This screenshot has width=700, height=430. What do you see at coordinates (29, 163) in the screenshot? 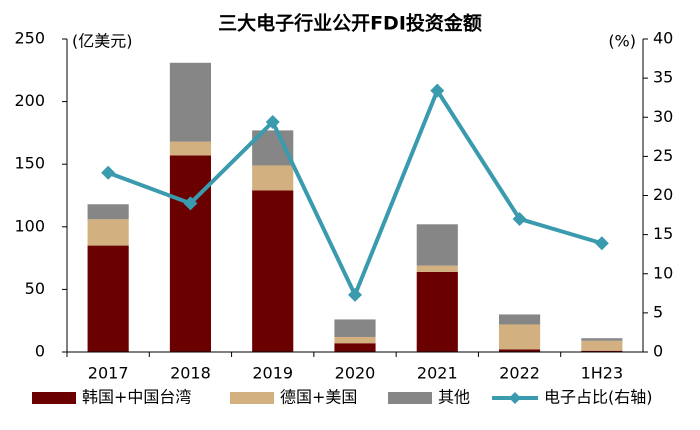
I see `y-tick-label: 150` at bounding box center [29, 163].